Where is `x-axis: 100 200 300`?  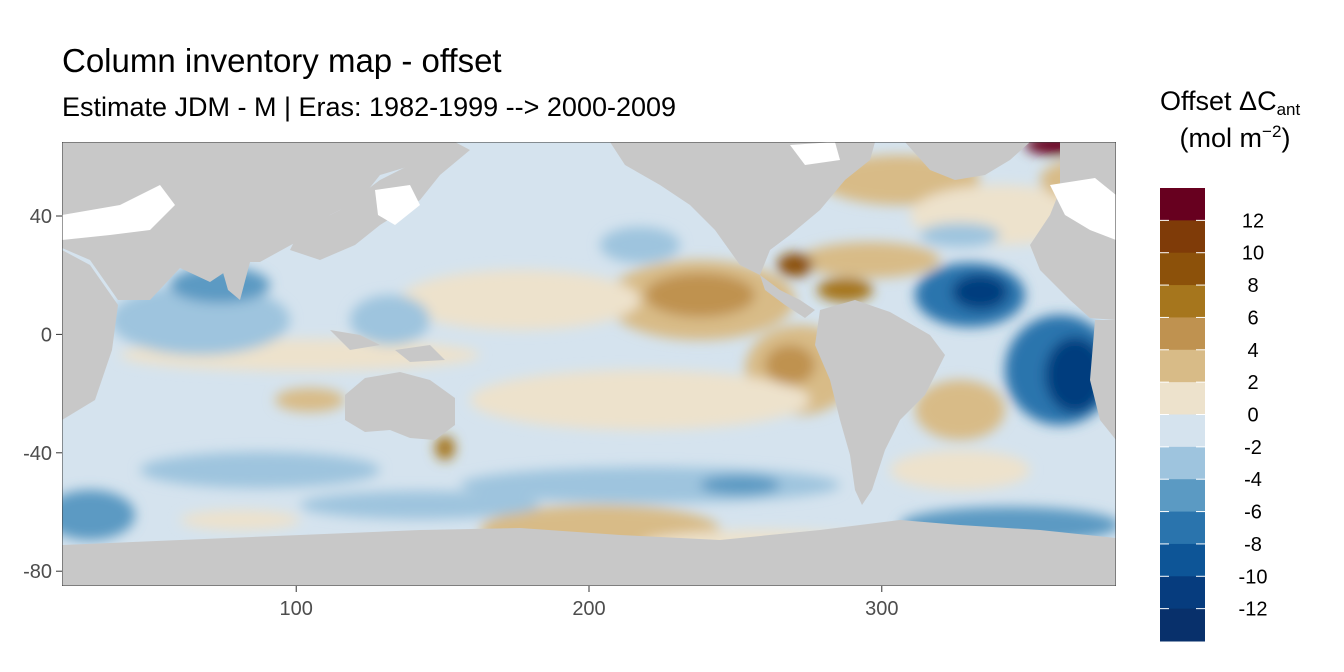
x-axis: 100 200 300 is located at coordinates (589, 603).